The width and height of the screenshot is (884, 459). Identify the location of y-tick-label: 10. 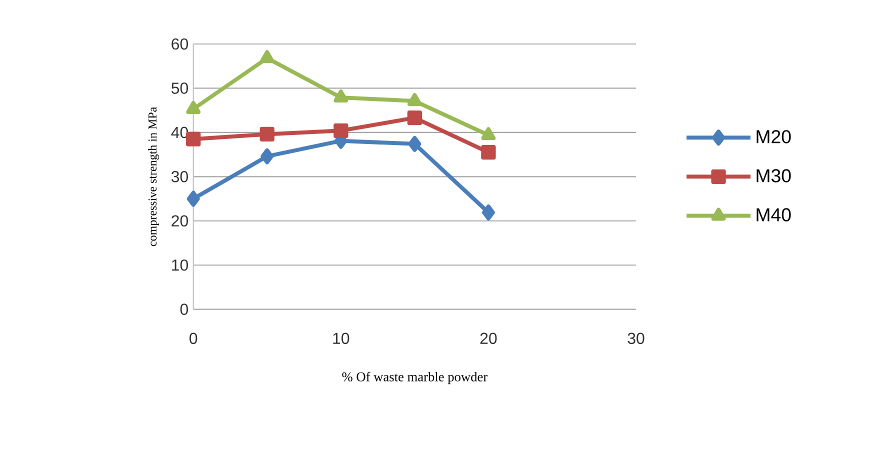
(180, 265).